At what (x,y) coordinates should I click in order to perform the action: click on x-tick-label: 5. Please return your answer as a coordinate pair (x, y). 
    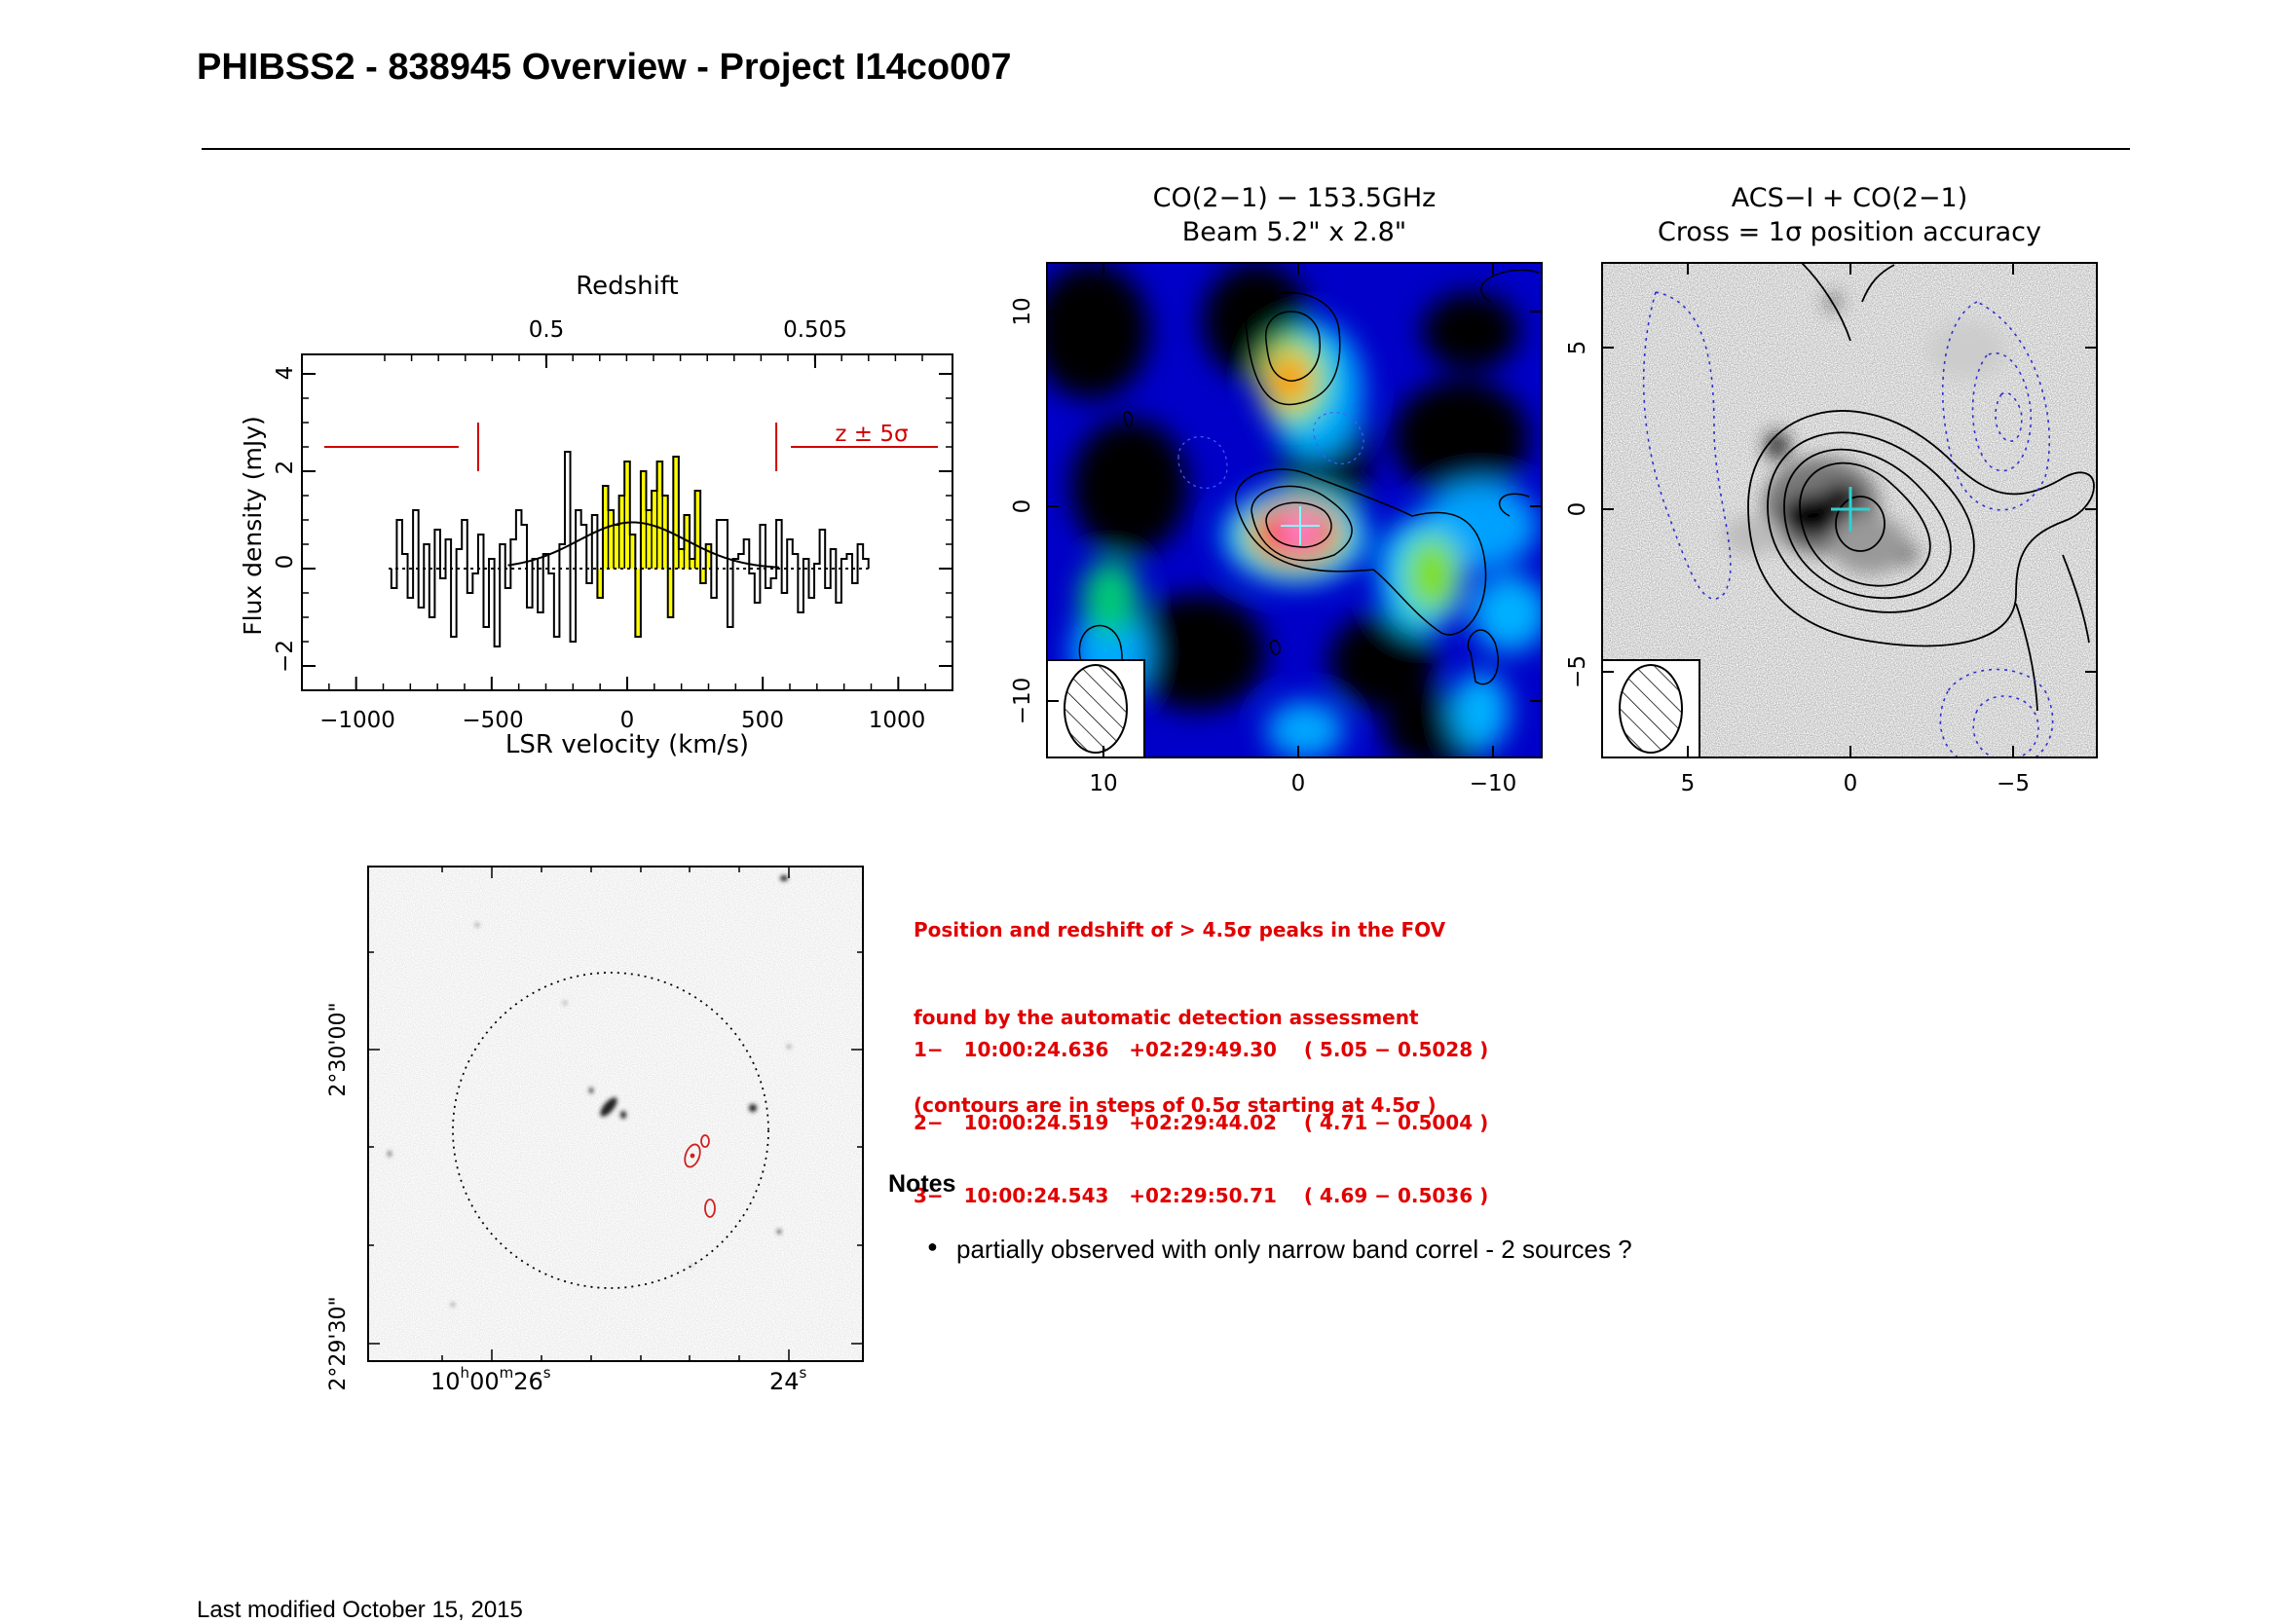
    Looking at the image, I should click on (1688, 783).